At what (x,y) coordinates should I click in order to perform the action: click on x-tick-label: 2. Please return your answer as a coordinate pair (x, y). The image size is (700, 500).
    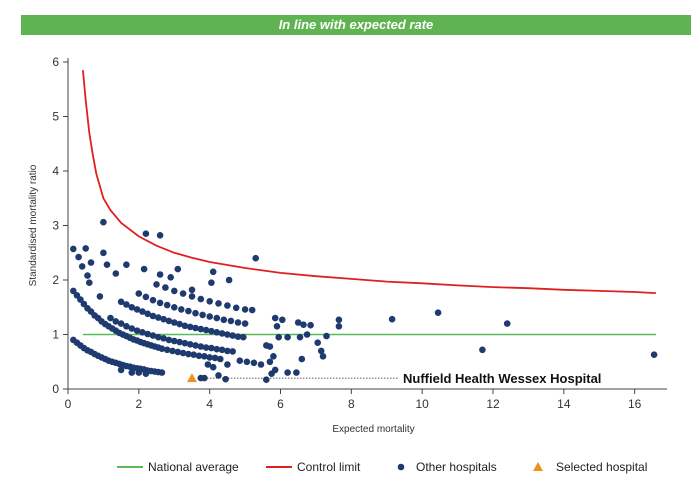
    Looking at the image, I should click on (138, 404).